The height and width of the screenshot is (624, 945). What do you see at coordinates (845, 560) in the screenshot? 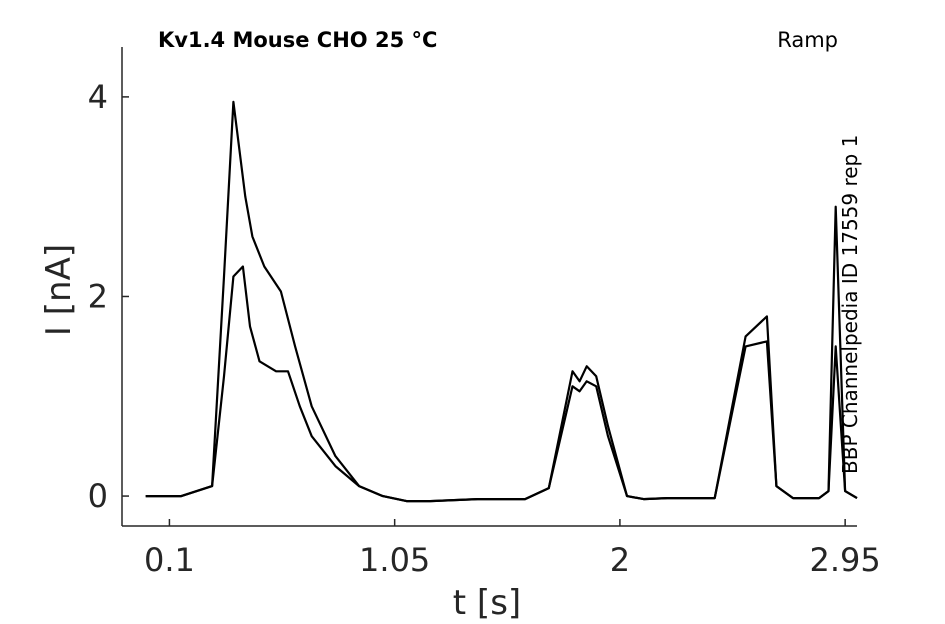
I see `x-tick-label: 2.95` at bounding box center [845, 560].